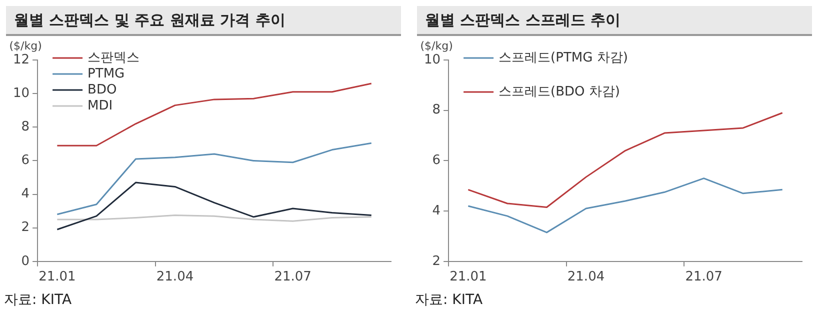 The image size is (822, 322). Describe the element at coordinates (563, 58) in the screenshot. I see `legend-label: 스프레드(PTMG 차감)` at that location.